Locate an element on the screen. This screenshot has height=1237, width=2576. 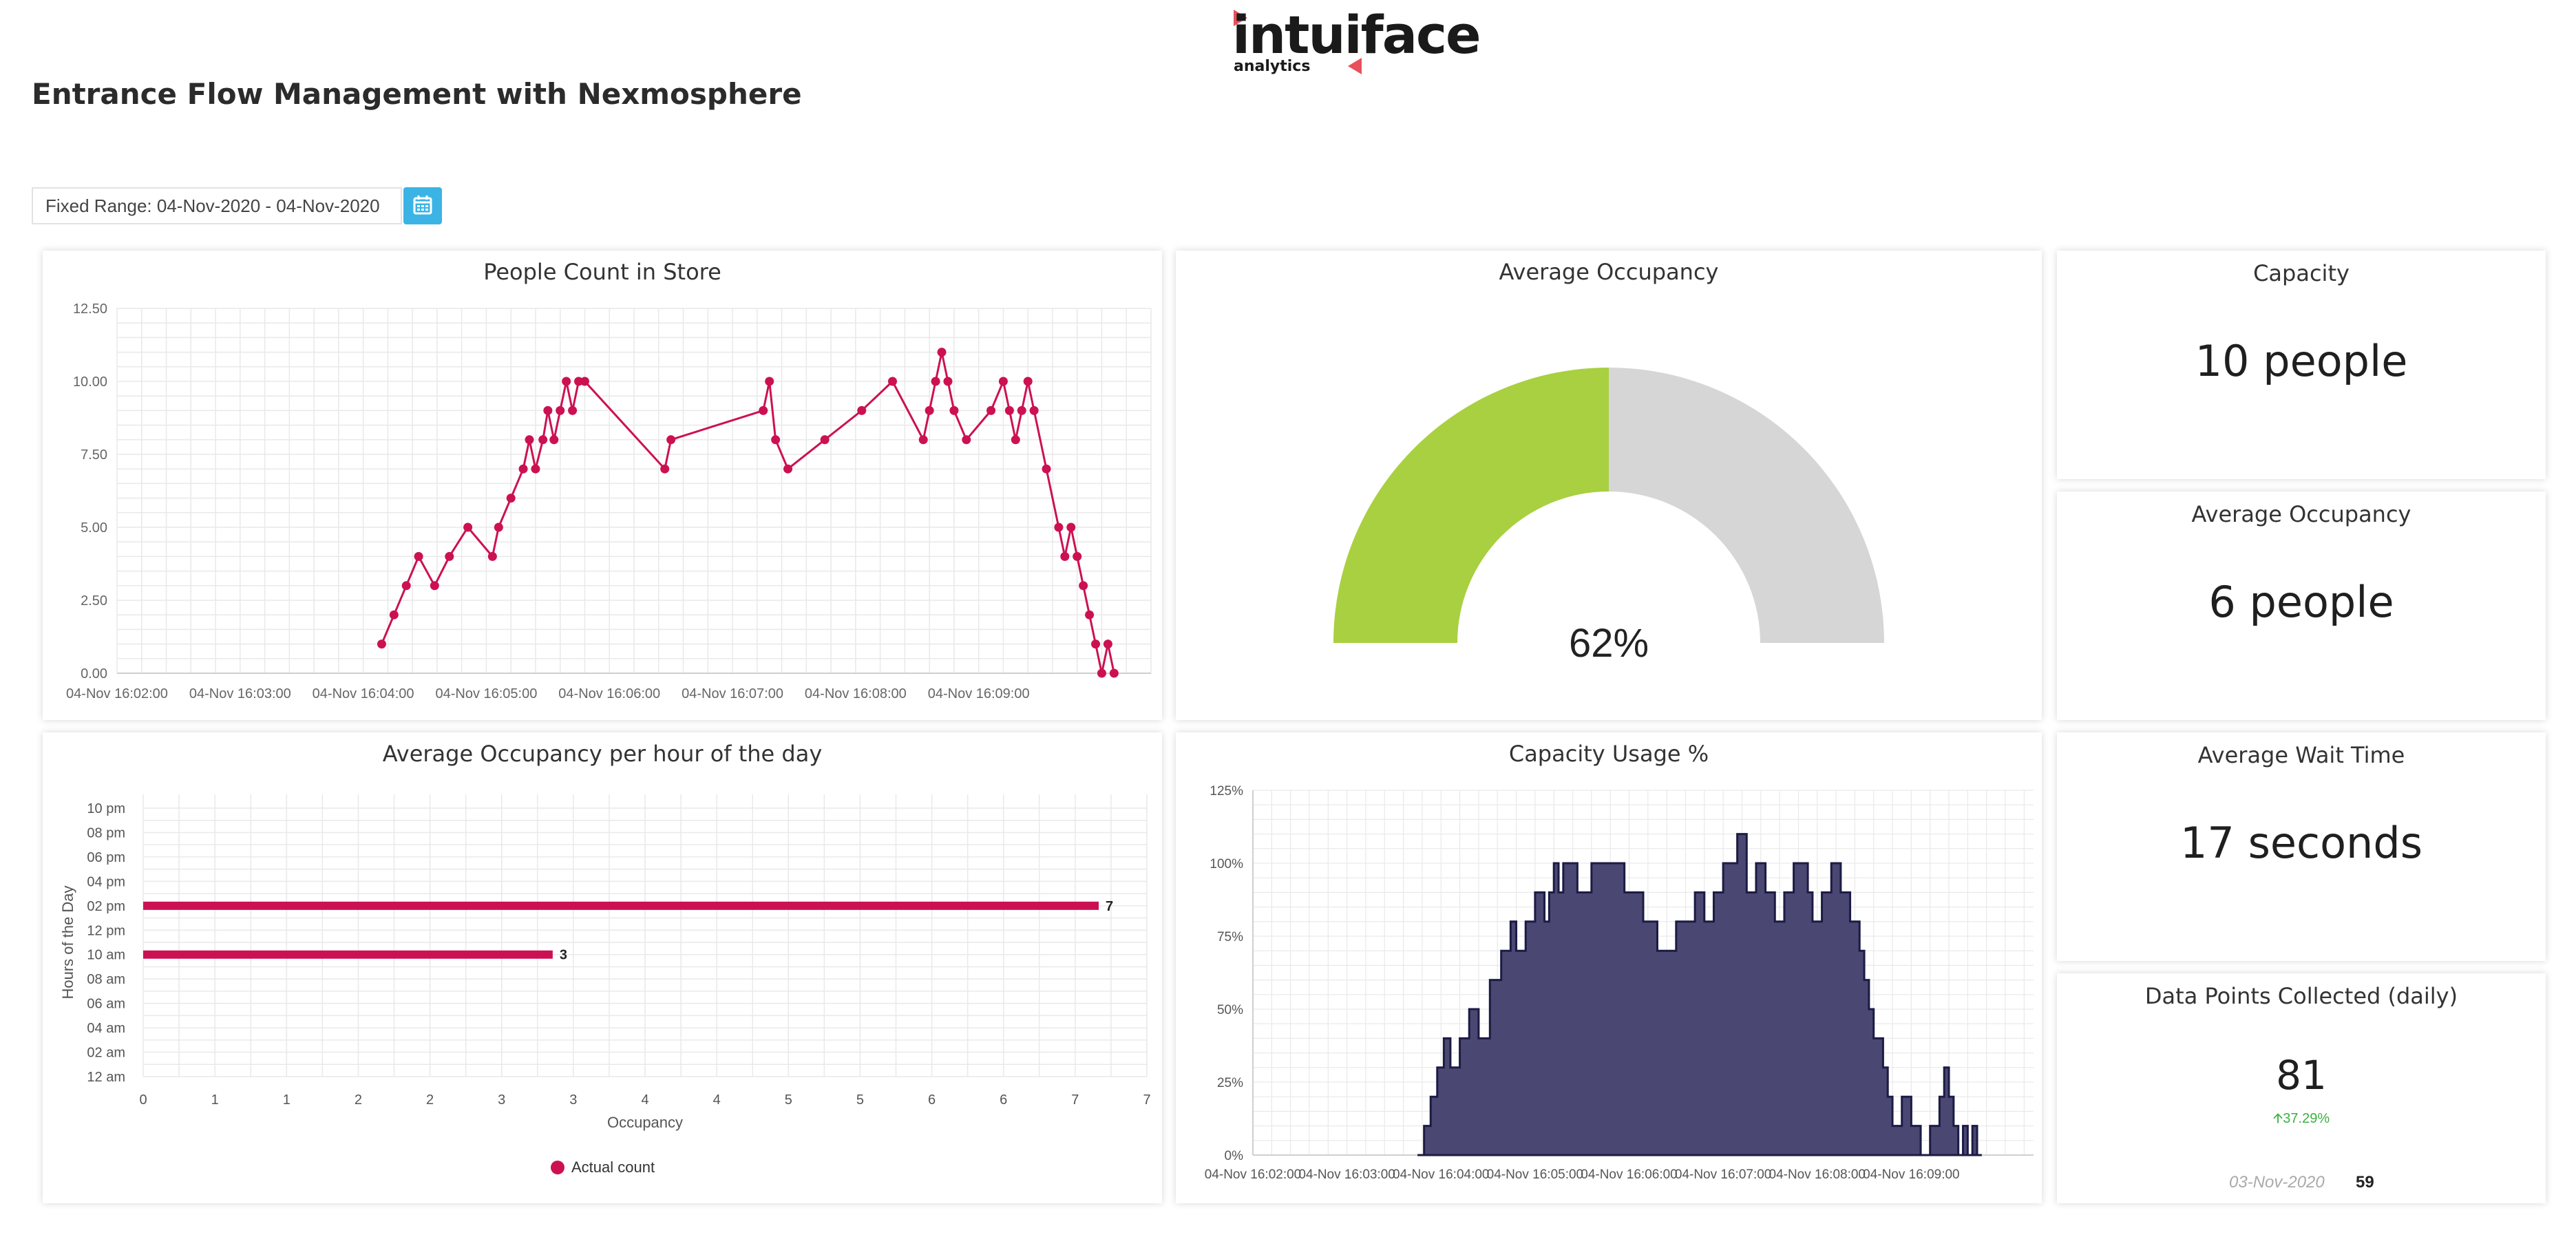
capacity-card: Capacity 10 people is located at coordinates (2302, 365).